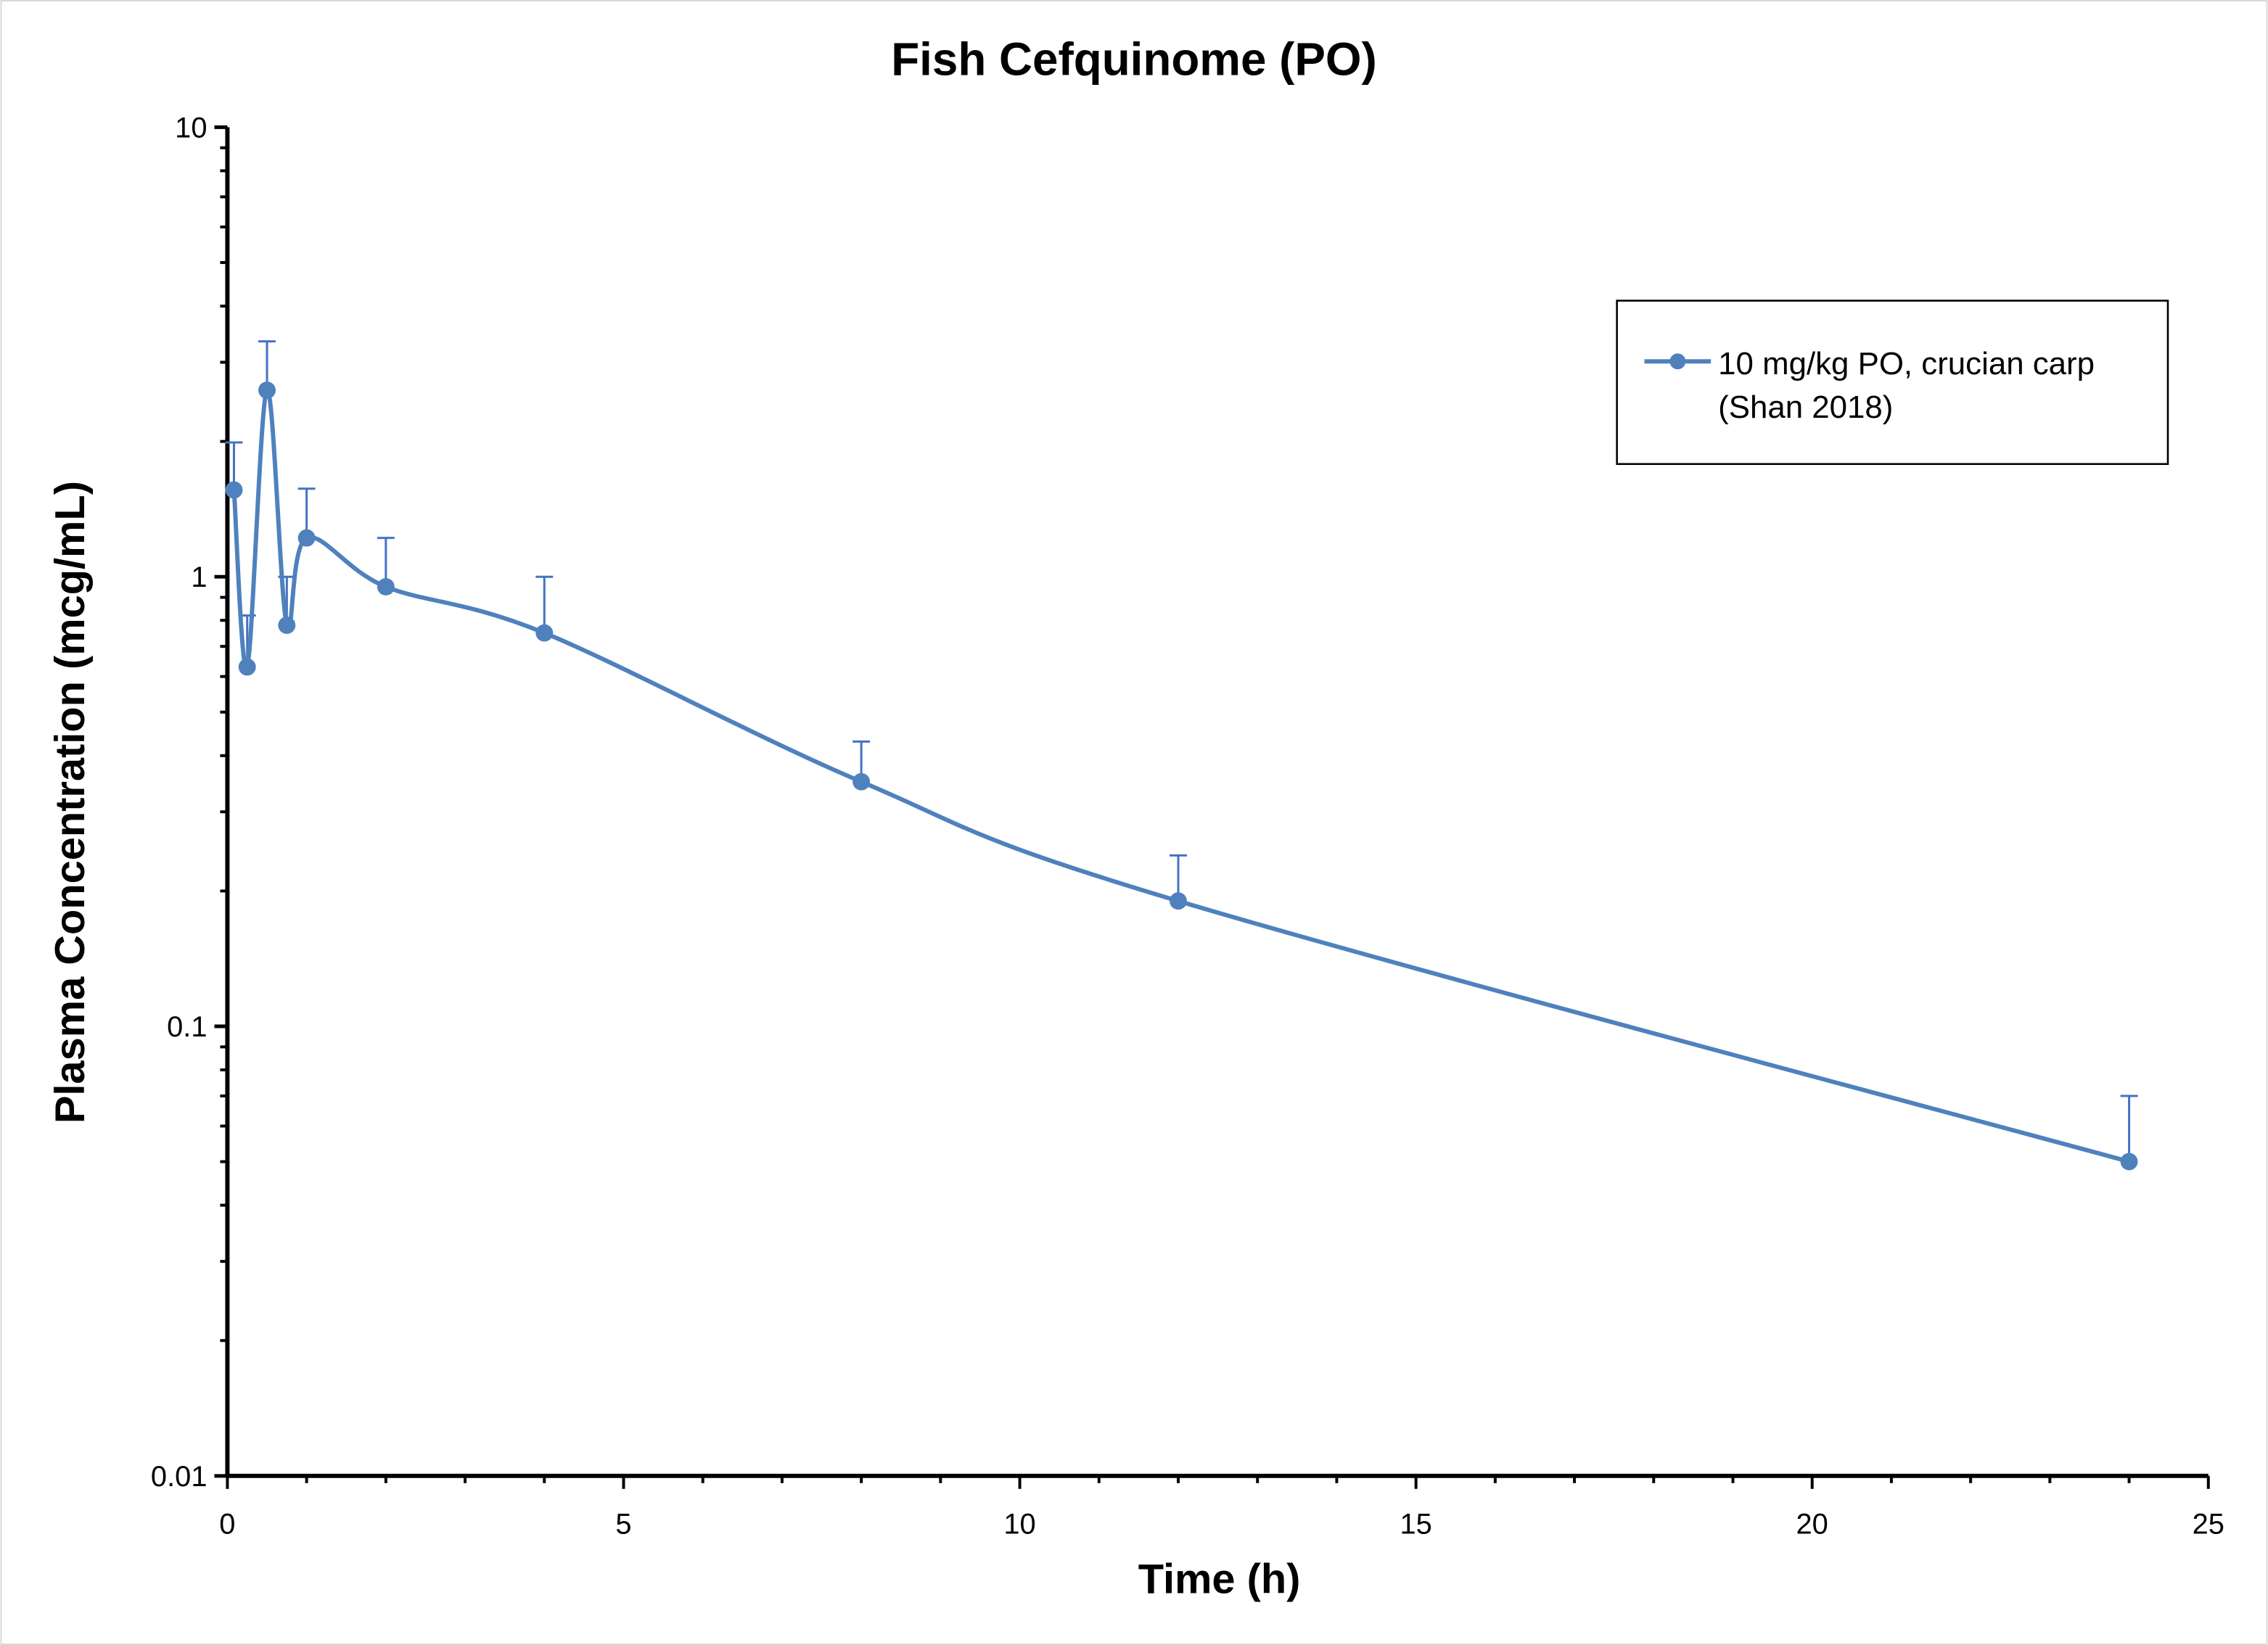 Image resolution: width=2268 pixels, height=1645 pixels. Describe the element at coordinates (1019, 1525) in the screenshot. I see `x-tick-label: 10` at that location.